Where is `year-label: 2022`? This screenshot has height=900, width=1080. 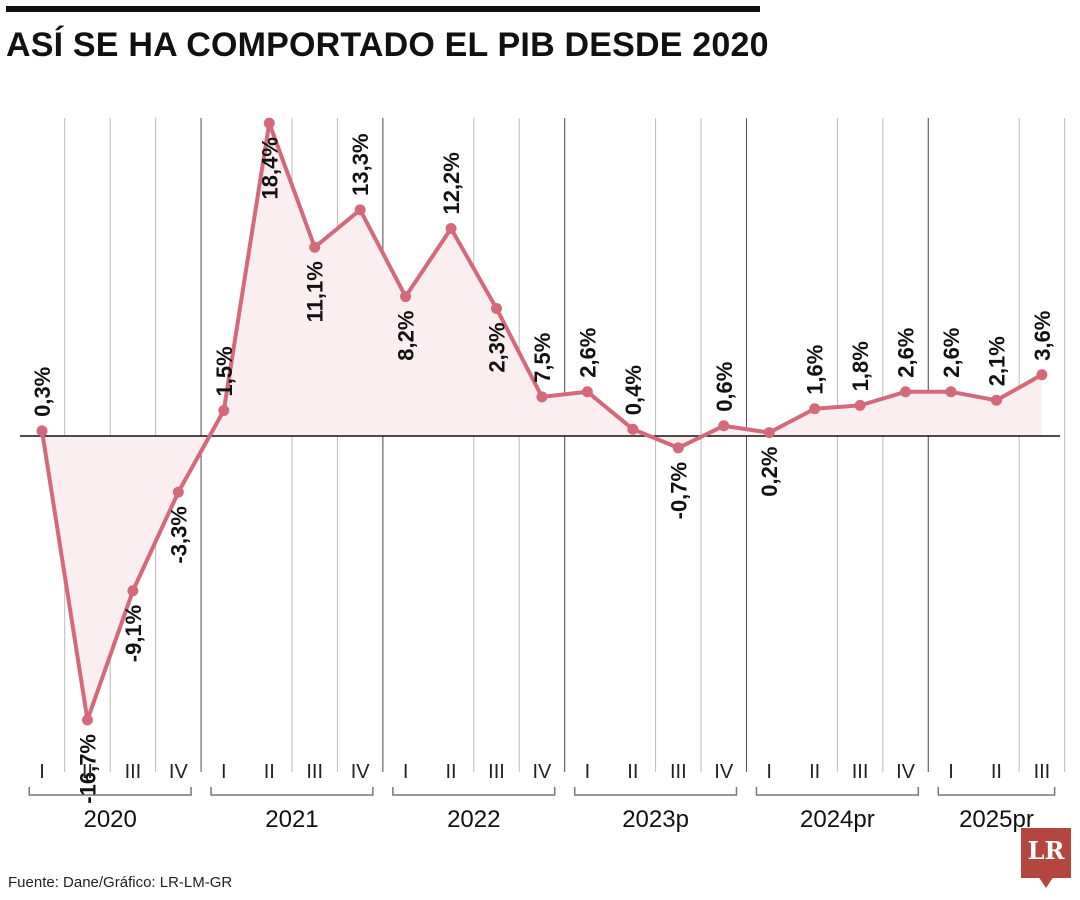
year-label: 2022 is located at coordinates (473, 819).